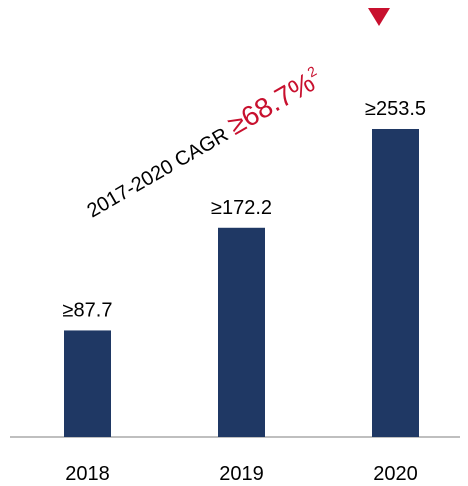 Image resolution: width=468 pixels, height=486 pixels. I want to click on annotation-highlight: ≥68.7%, so click(271, 103).